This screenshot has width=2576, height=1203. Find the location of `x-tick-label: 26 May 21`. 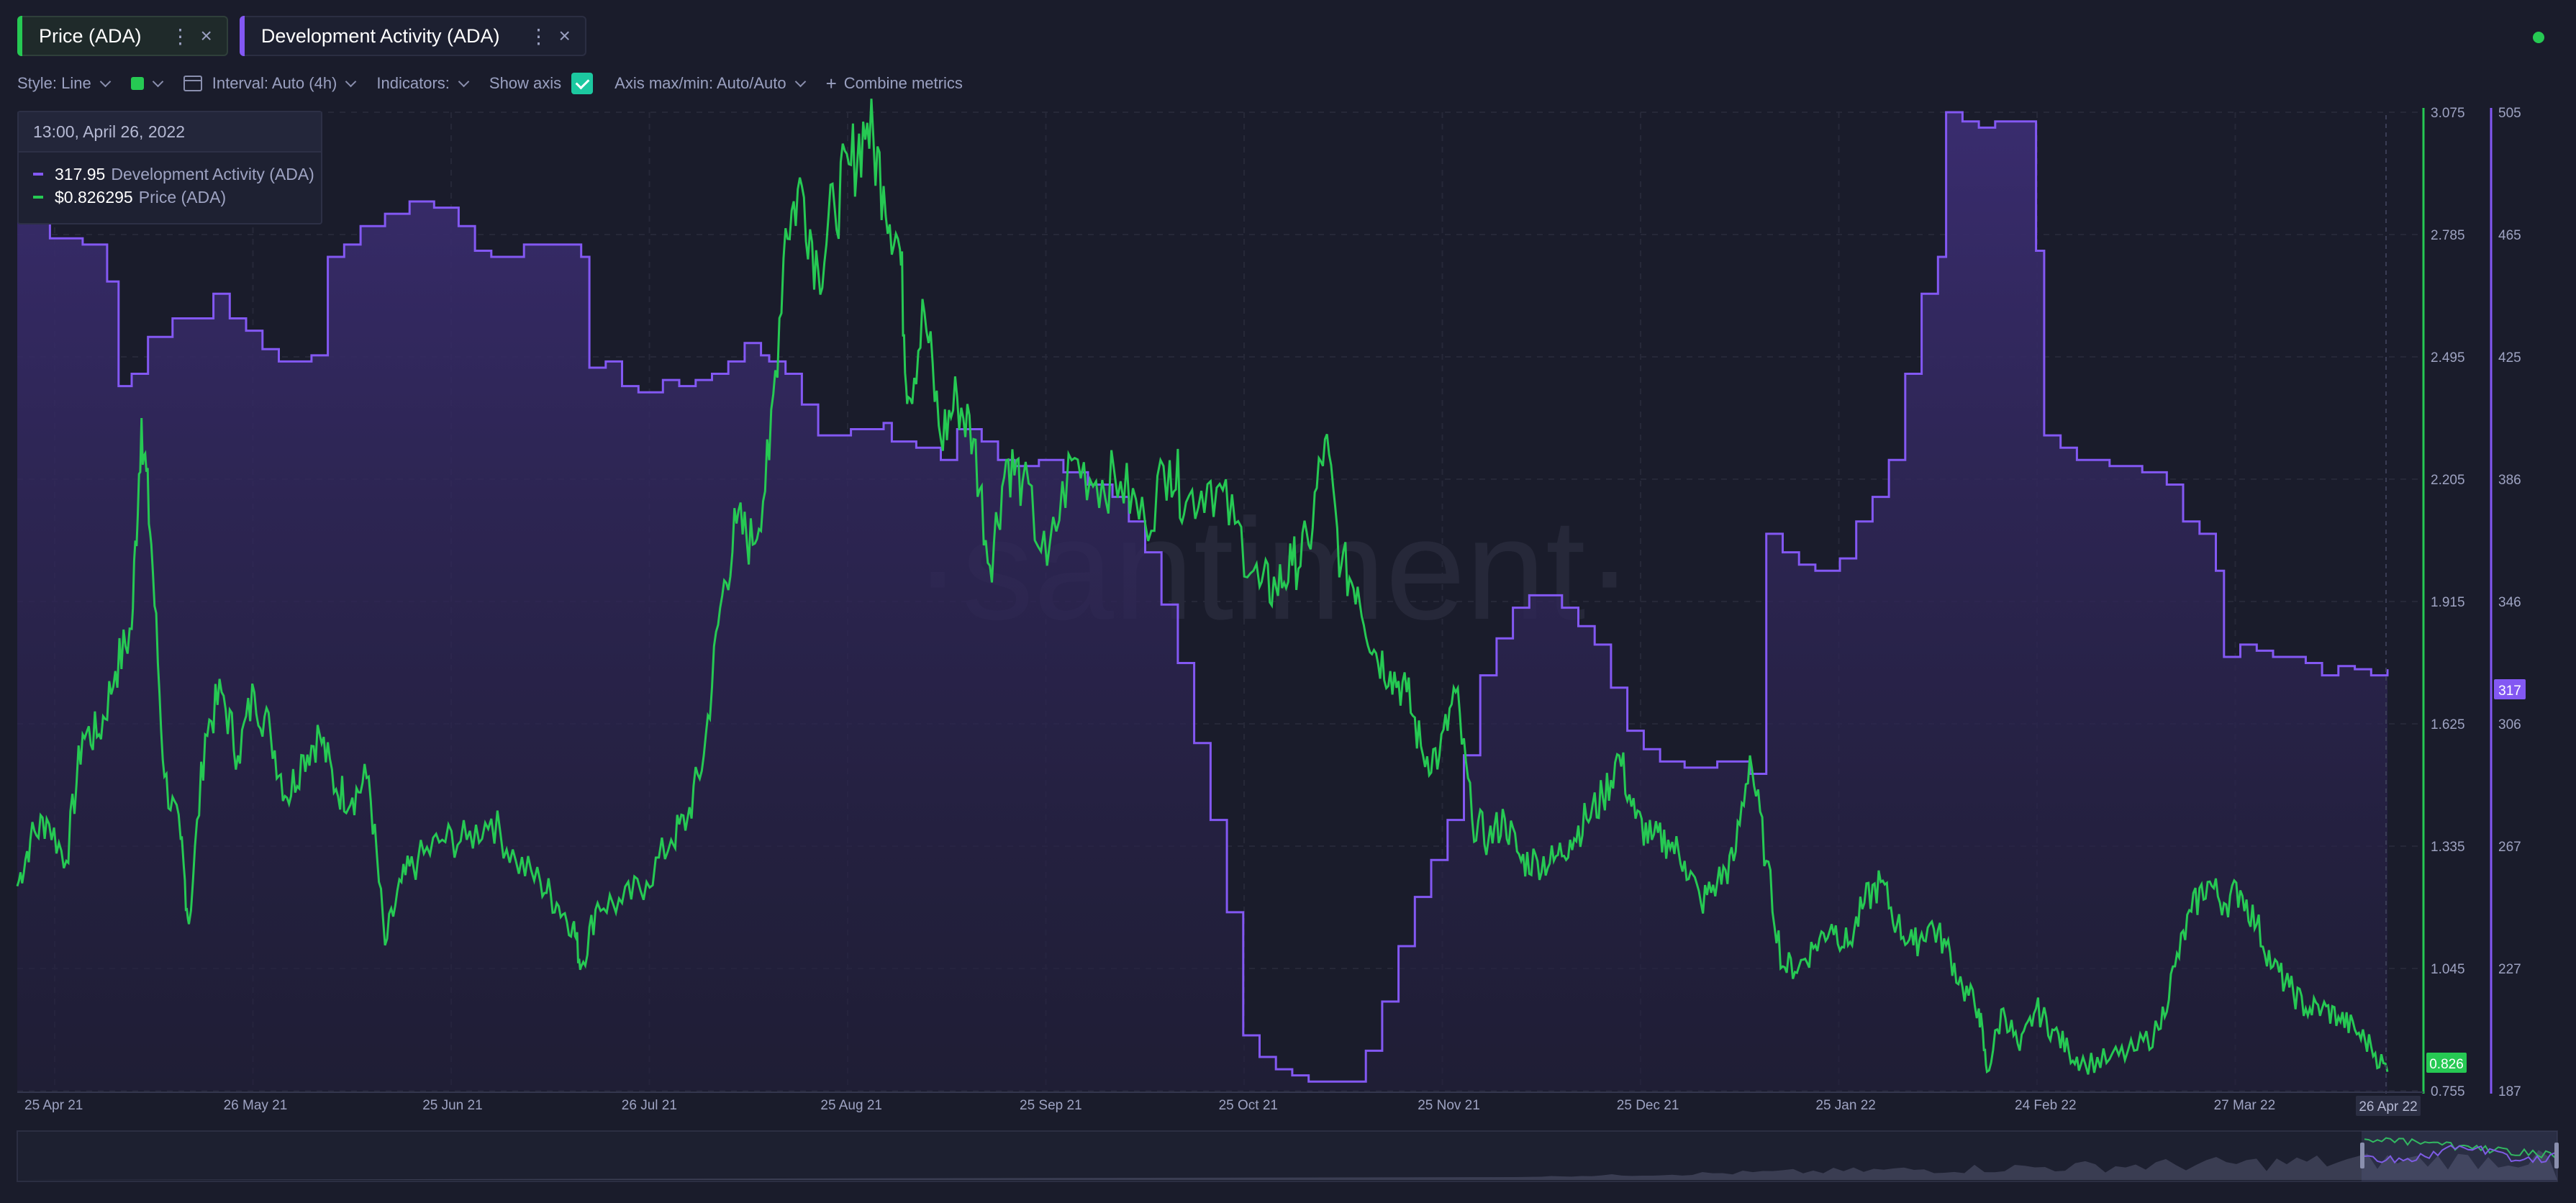

x-tick-label: 26 May 21 is located at coordinates (256, 1105).